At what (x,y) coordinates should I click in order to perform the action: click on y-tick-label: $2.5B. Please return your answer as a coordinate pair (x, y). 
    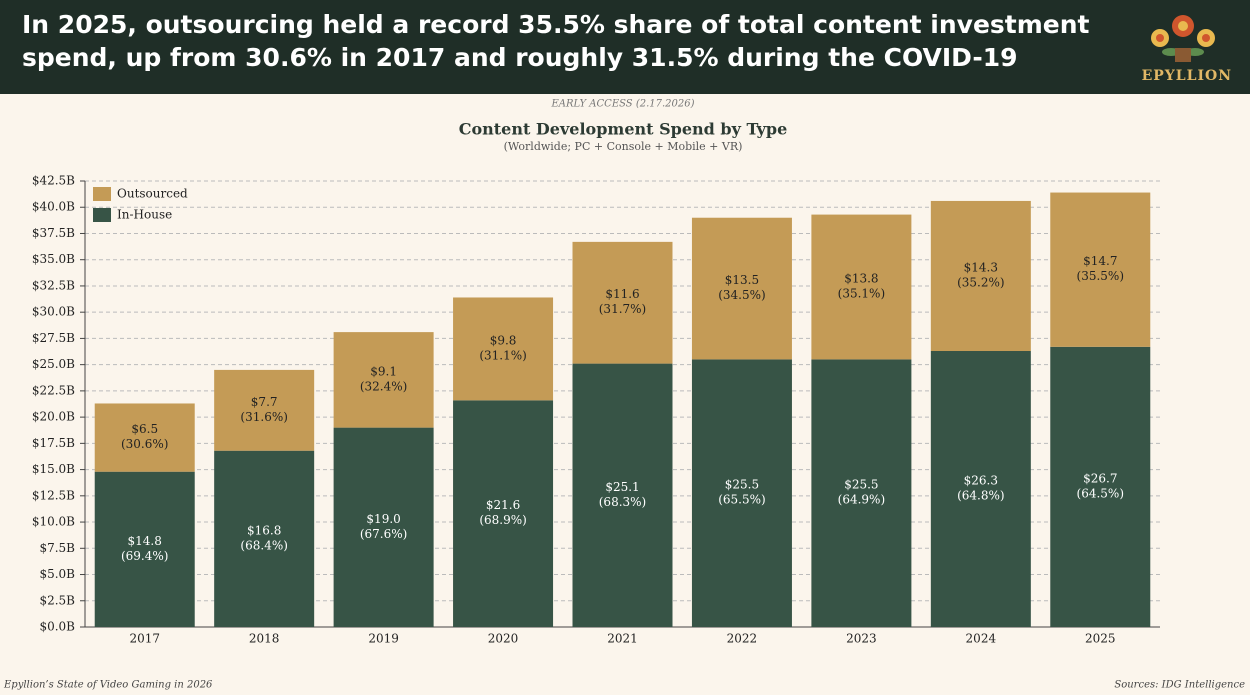
    Looking at the image, I should click on (57, 600).